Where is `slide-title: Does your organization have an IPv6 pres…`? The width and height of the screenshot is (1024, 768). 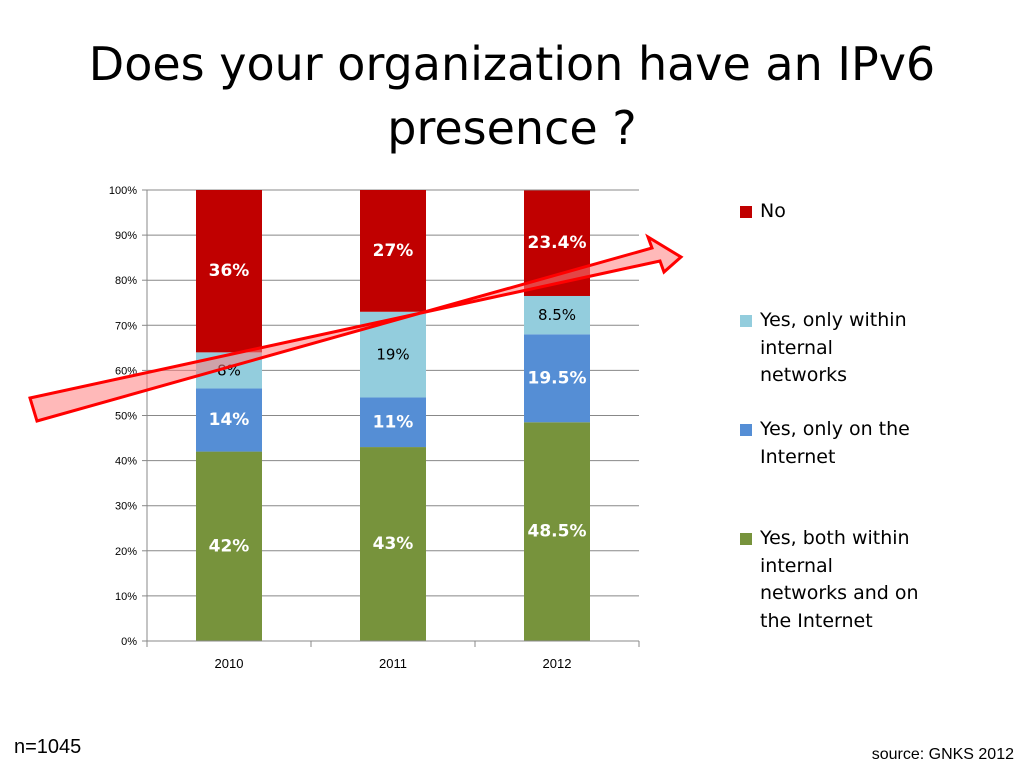 slide-title: Does your organization have an IPv6 pres… is located at coordinates (512, 96).